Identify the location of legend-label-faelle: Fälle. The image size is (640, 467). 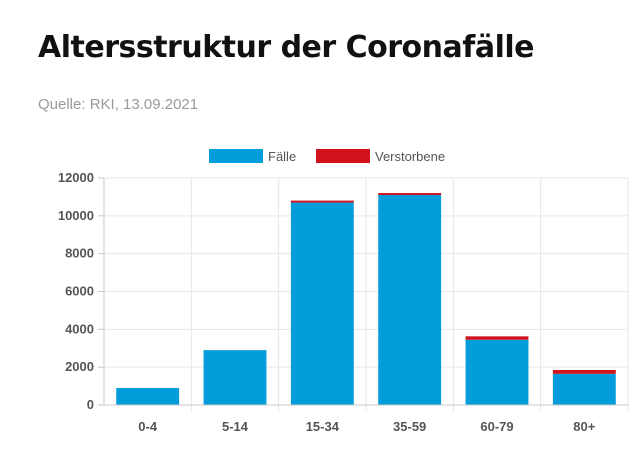
(282, 156).